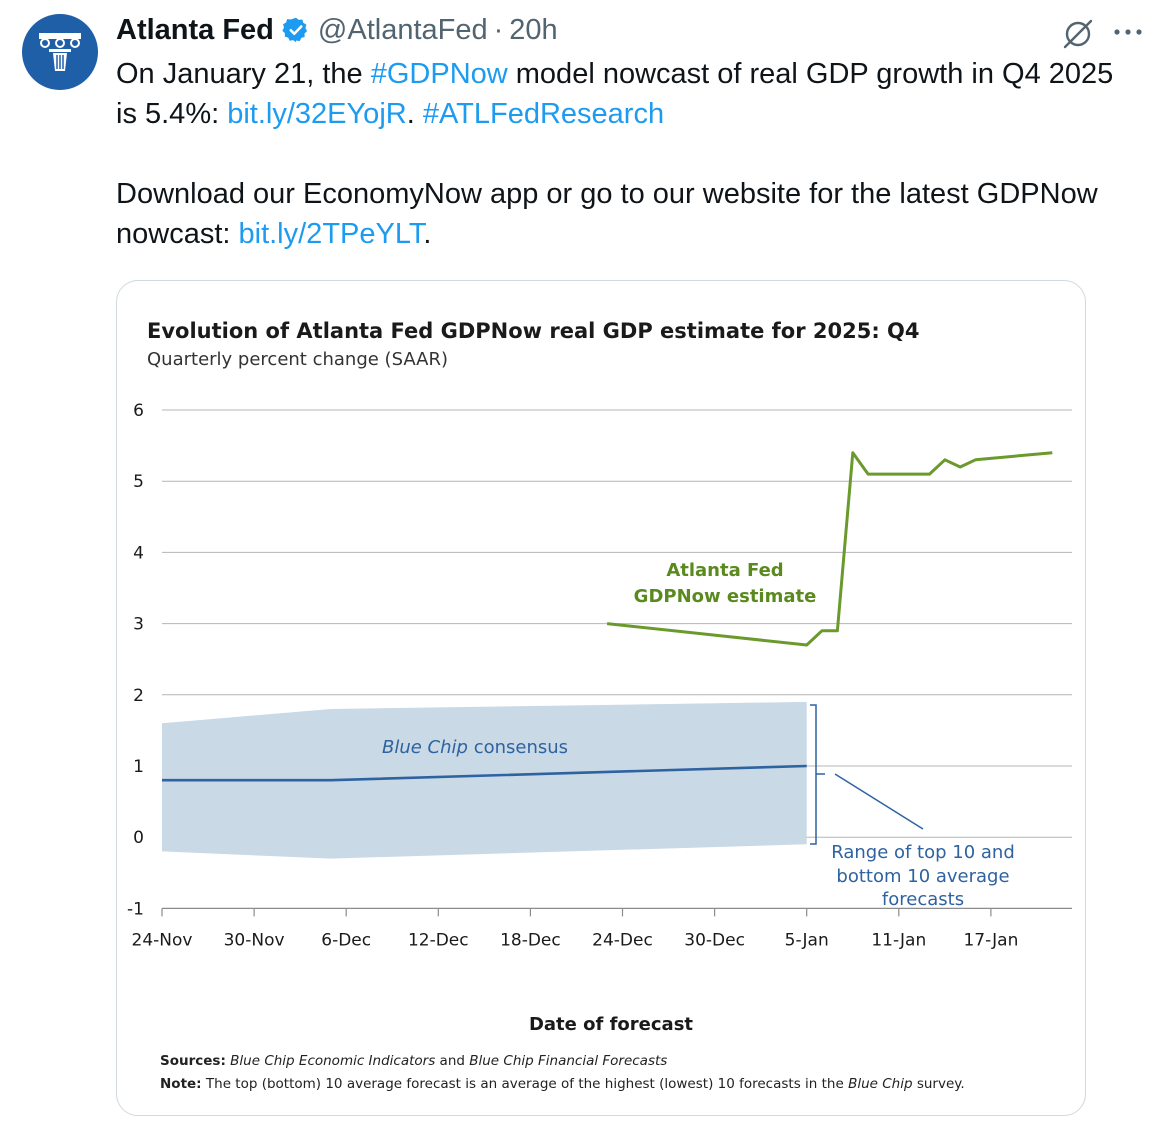 This screenshot has width=1170, height=1136. What do you see at coordinates (817, 774) in the screenshot?
I see `range-bracket` at bounding box center [817, 774].